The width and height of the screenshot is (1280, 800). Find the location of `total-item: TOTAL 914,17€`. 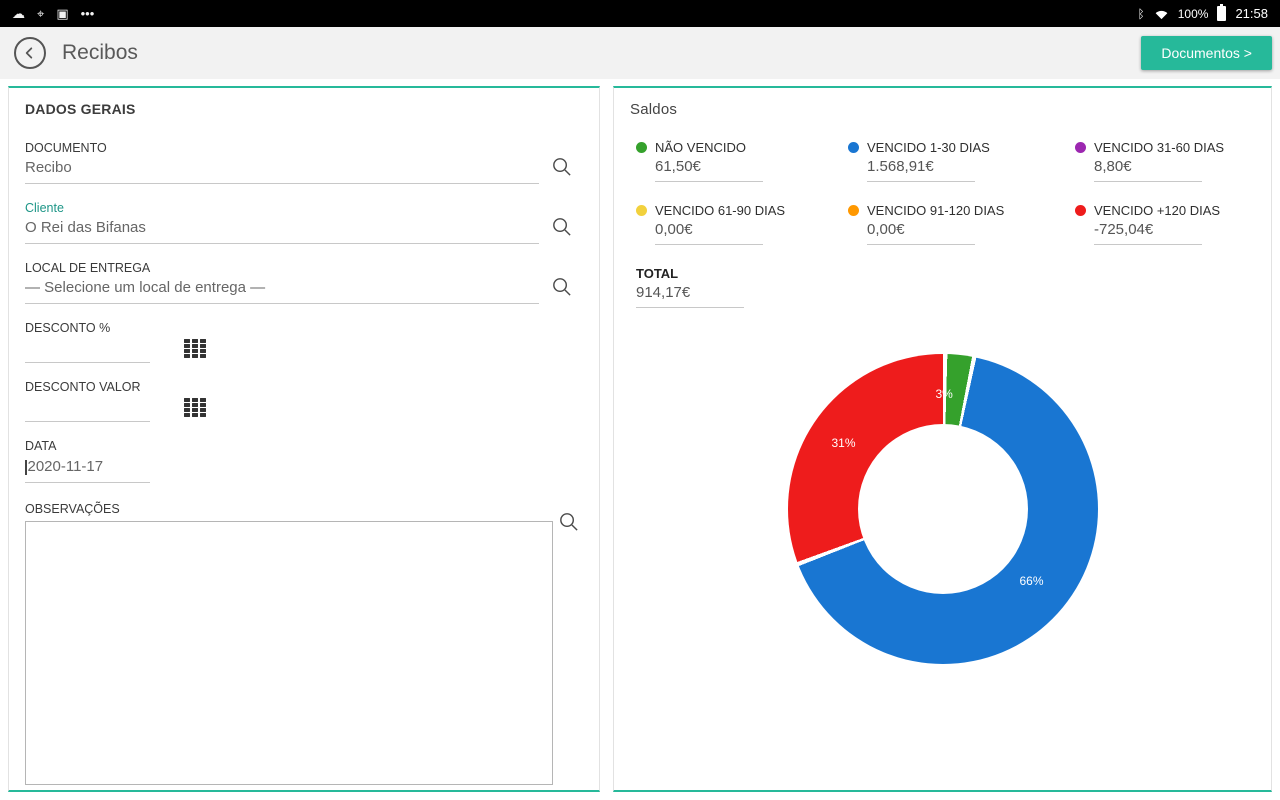

total-item: TOTAL 914,17€ is located at coordinates (742, 287).